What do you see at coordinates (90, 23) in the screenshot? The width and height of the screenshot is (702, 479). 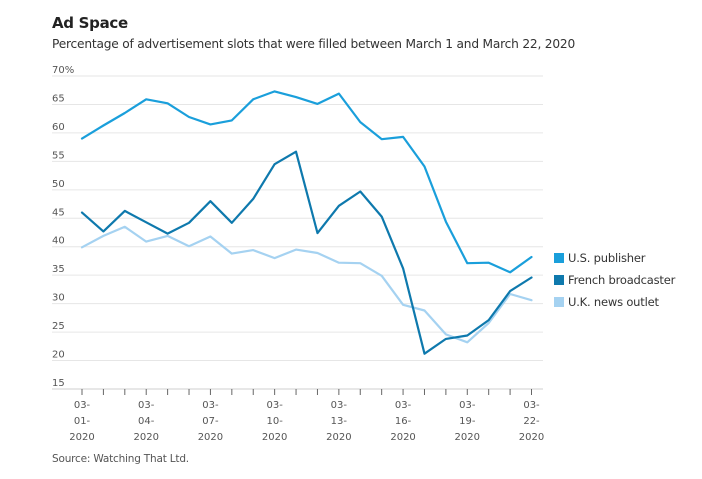 I see `chart-title: Ad Space` at bounding box center [90, 23].